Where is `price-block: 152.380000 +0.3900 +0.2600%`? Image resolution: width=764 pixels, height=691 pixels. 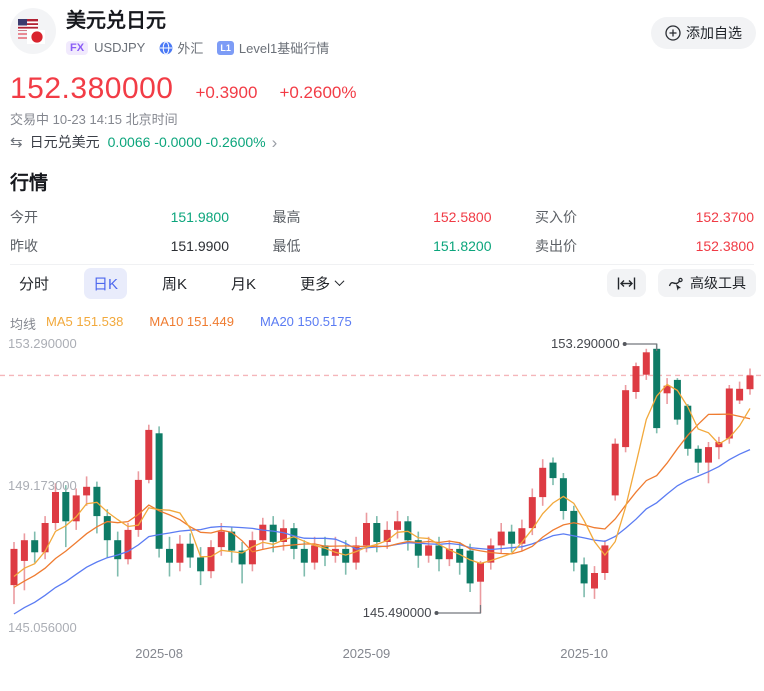 price-block: 152.380000 +0.3900 +0.2600% is located at coordinates (183, 89).